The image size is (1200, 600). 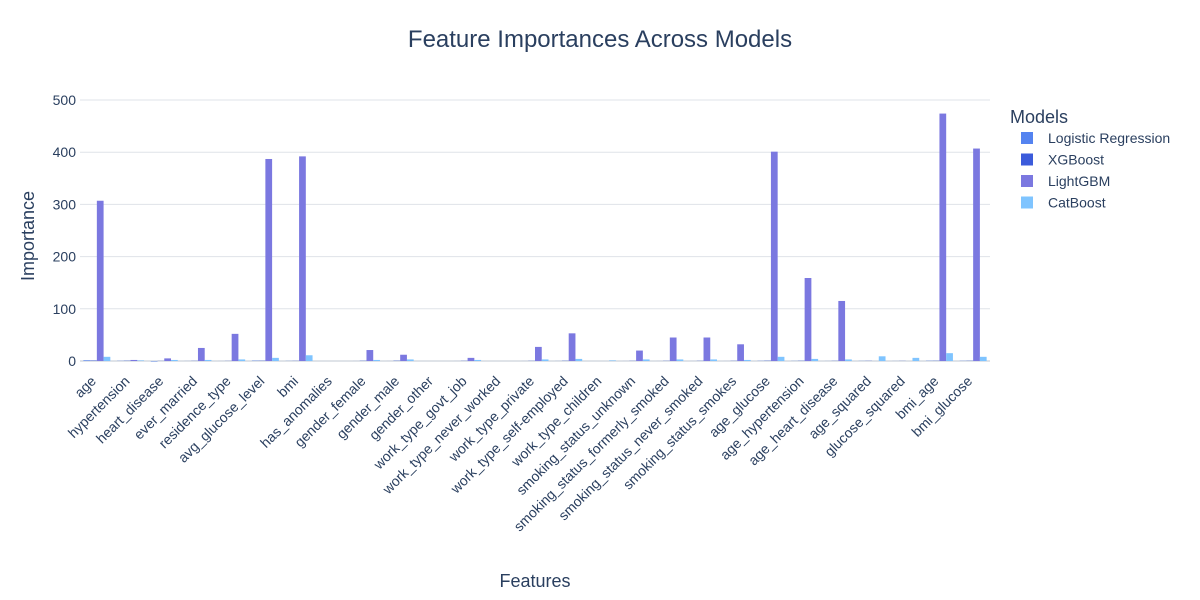 What do you see at coordinates (1039, 117) in the screenshot?
I see `legend-title: Models` at bounding box center [1039, 117].